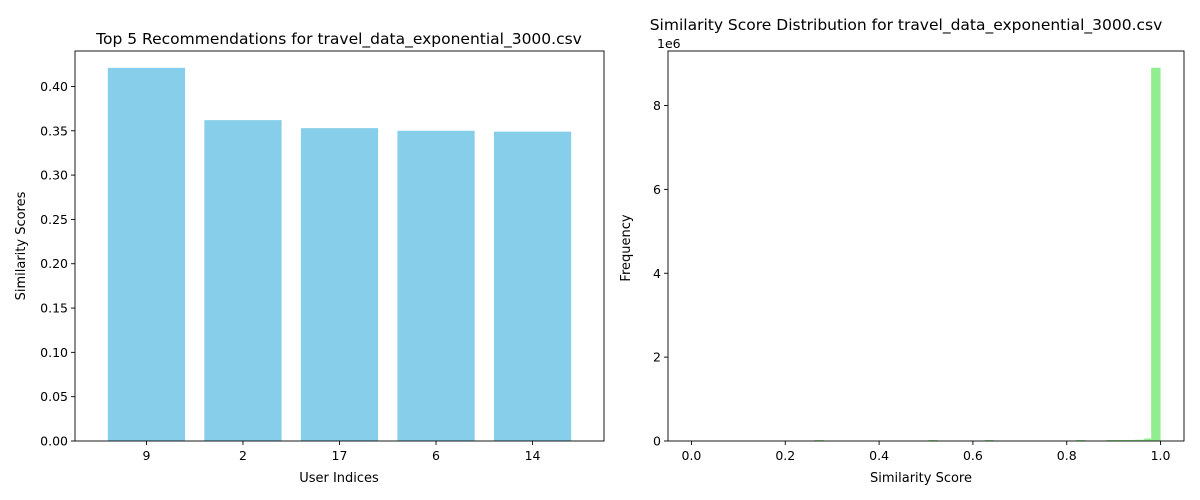 The width and height of the screenshot is (1200, 500). I want to click on x-tick-label: 6, so click(436, 455).